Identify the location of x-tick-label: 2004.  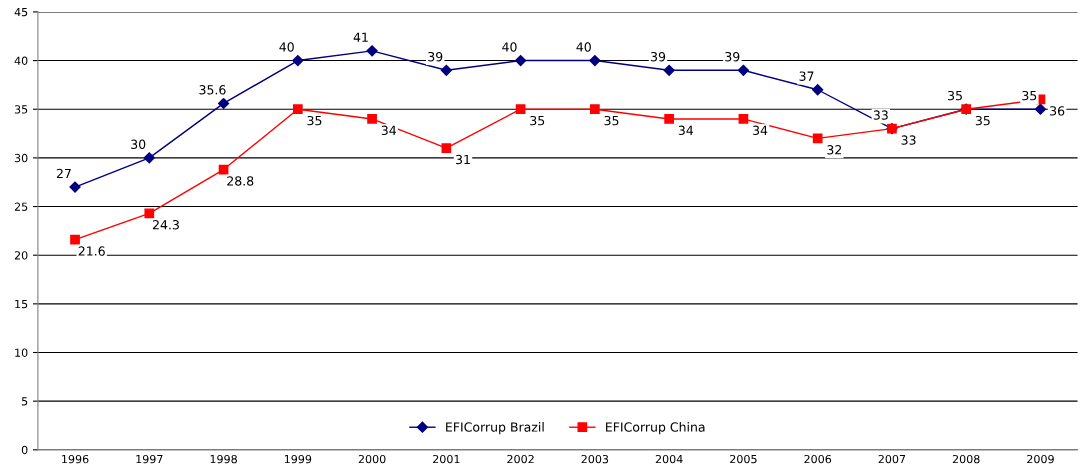
(669, 459).